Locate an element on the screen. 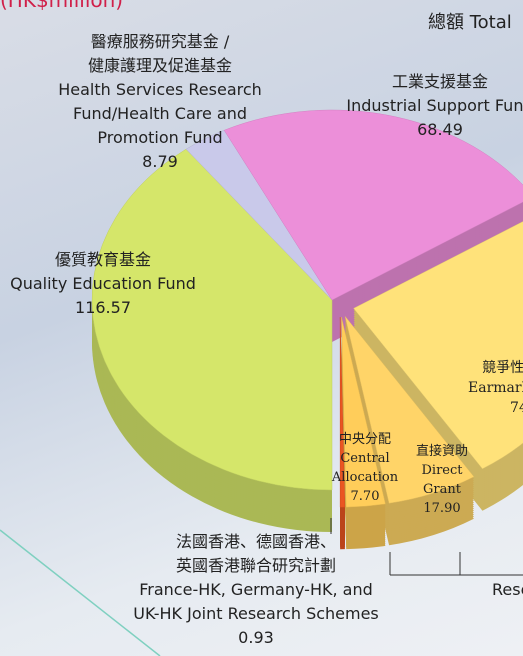  label-zh: 中央分配 is located at coordinates (364, 439).